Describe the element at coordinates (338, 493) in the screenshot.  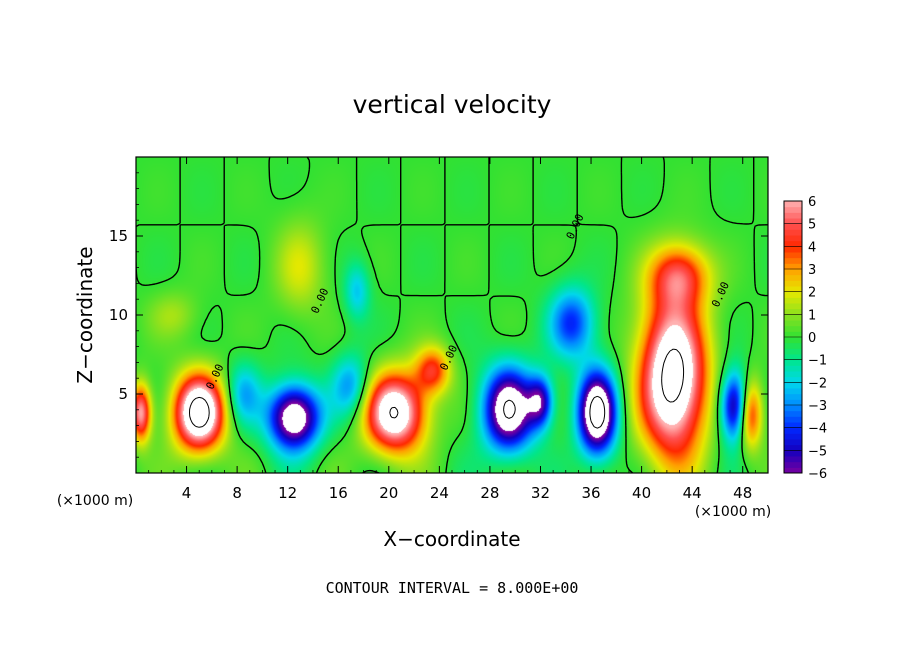
I see `x-tick-label: 16` at that location.